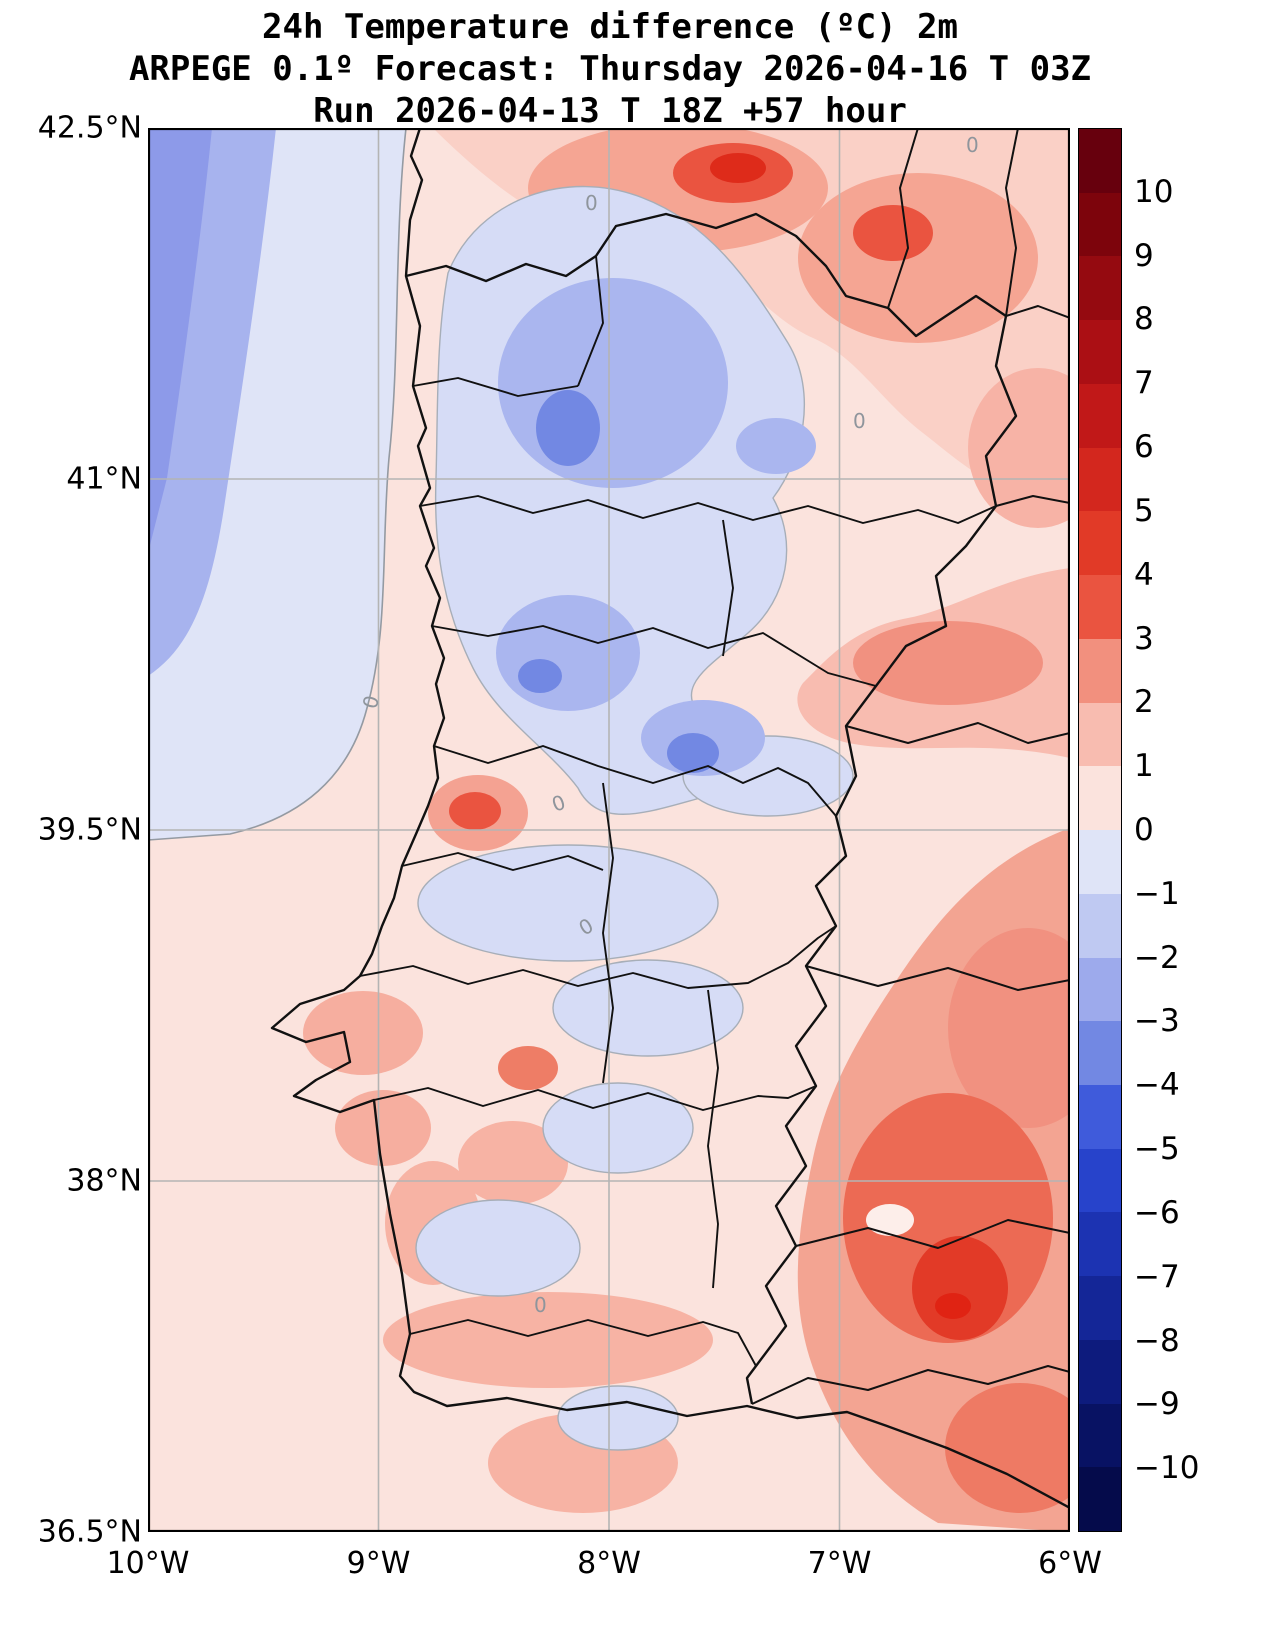 This screenshot has width=1267, height=1646. I want to click on colorbar-tick-label: −1, so click(1157, 893).